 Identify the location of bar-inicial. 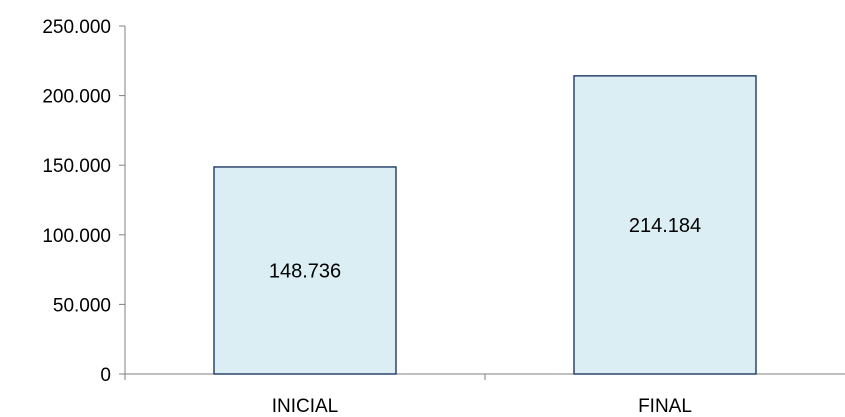
(305, 270).